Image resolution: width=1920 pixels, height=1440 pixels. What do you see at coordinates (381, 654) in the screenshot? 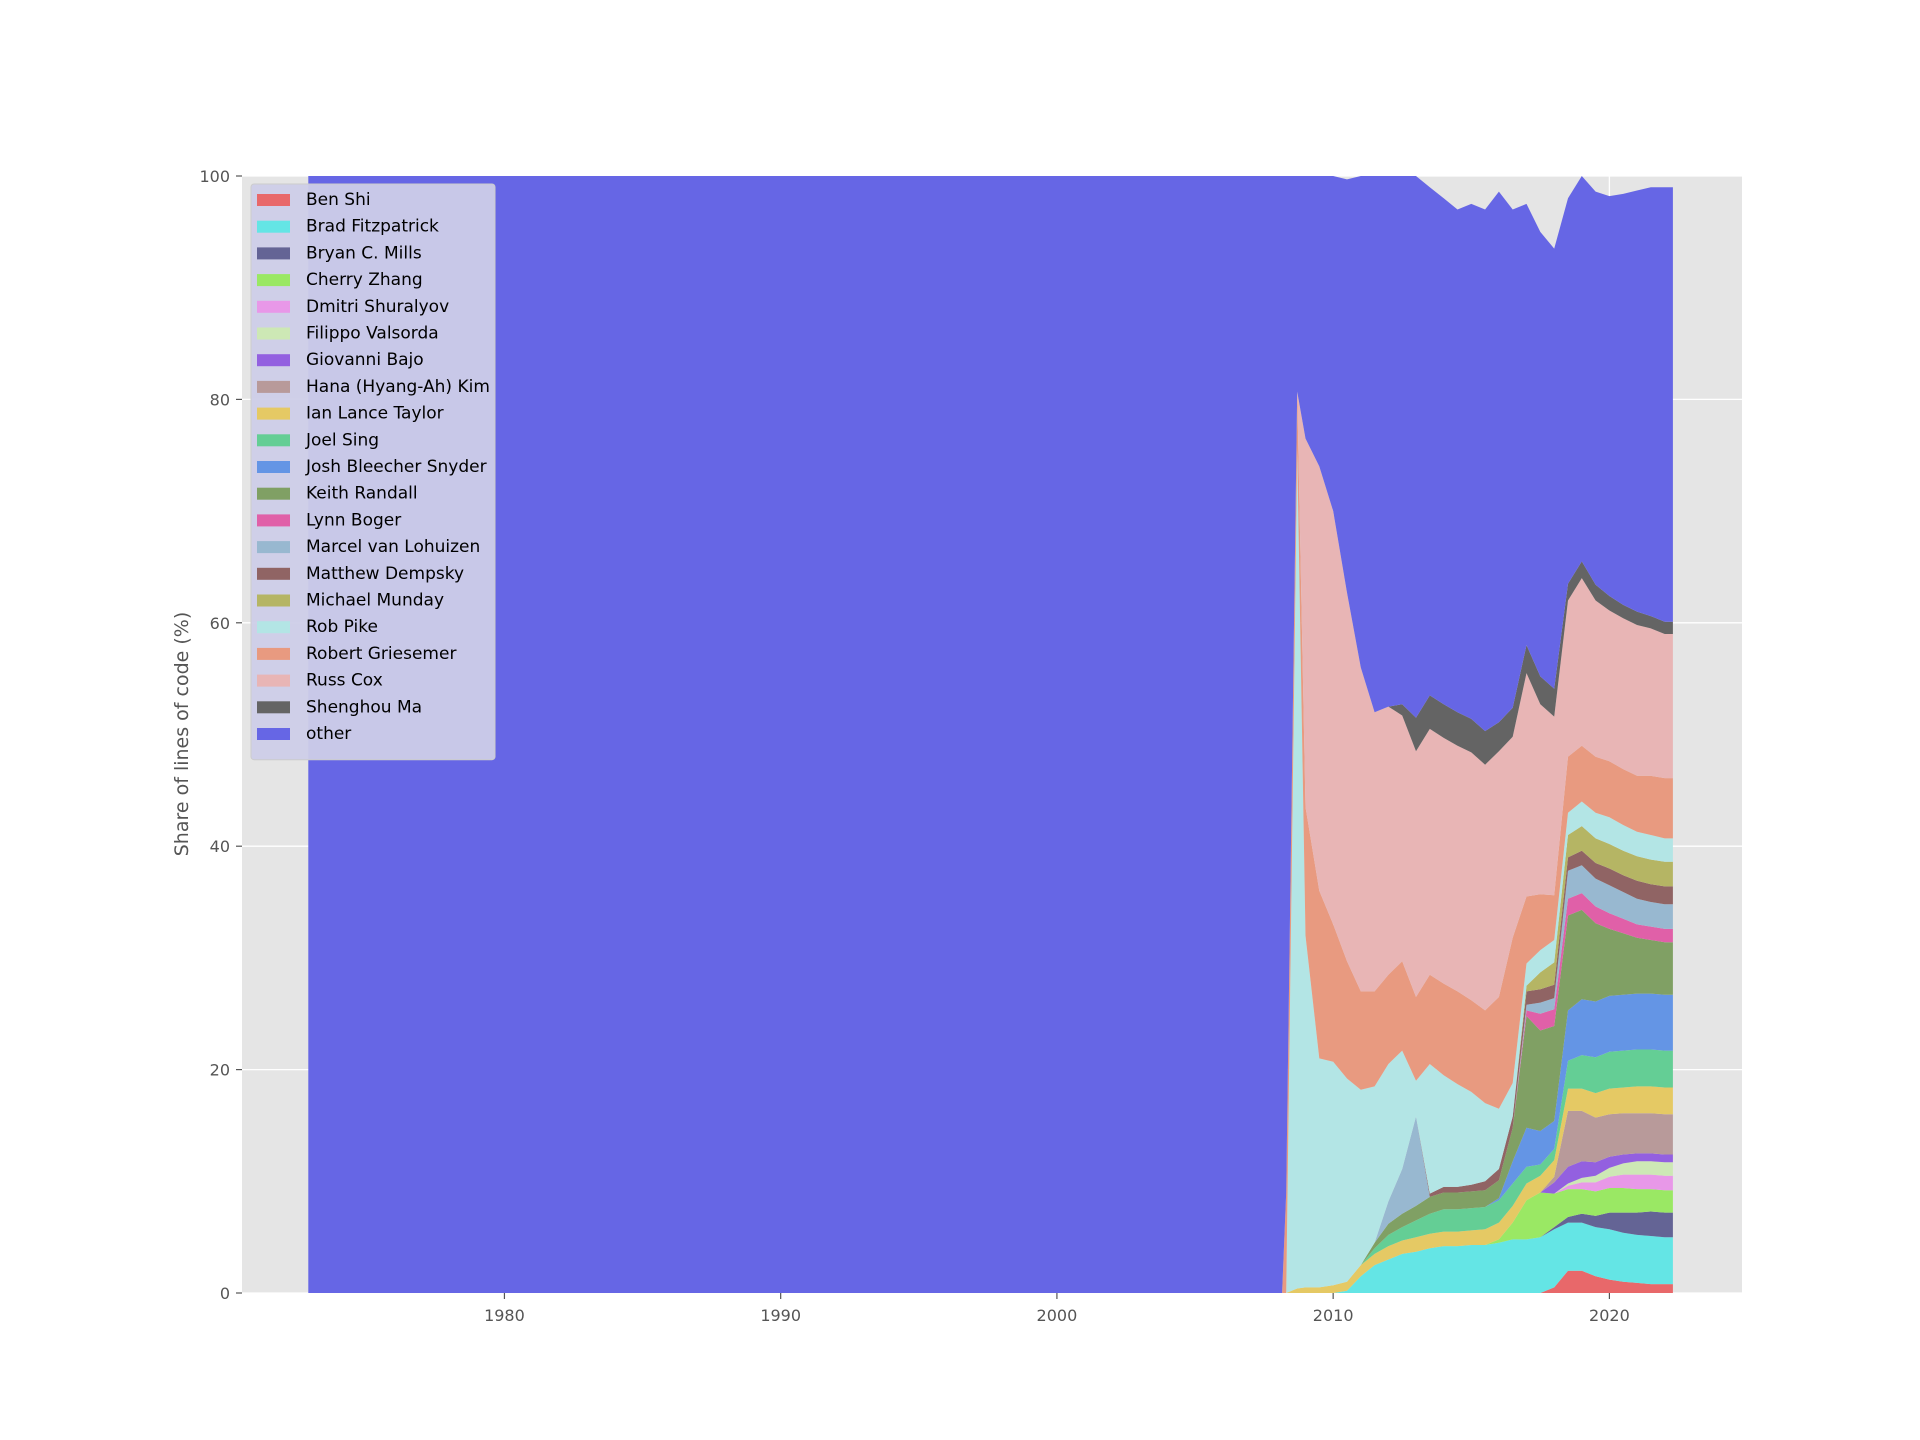
I see `legend-label: Robert Griesemer` at bounding box center [381, 654].